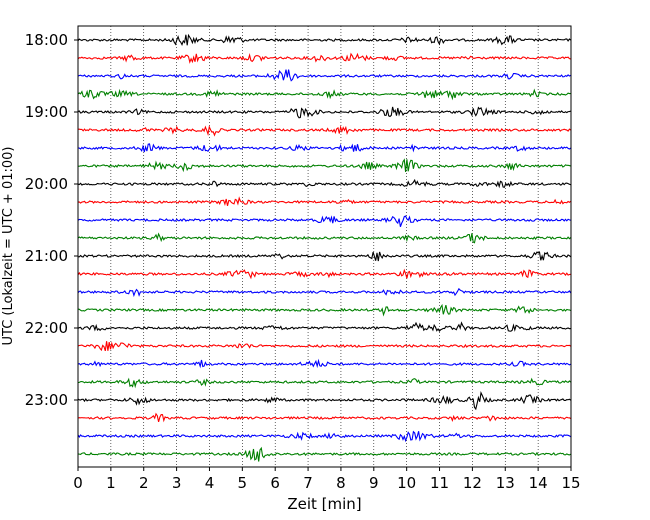 This screenshot has width=650, height=520. Describe the element at coordinates (243, 483) in the screenshot. I see `x-tick-label: 5` at that location.